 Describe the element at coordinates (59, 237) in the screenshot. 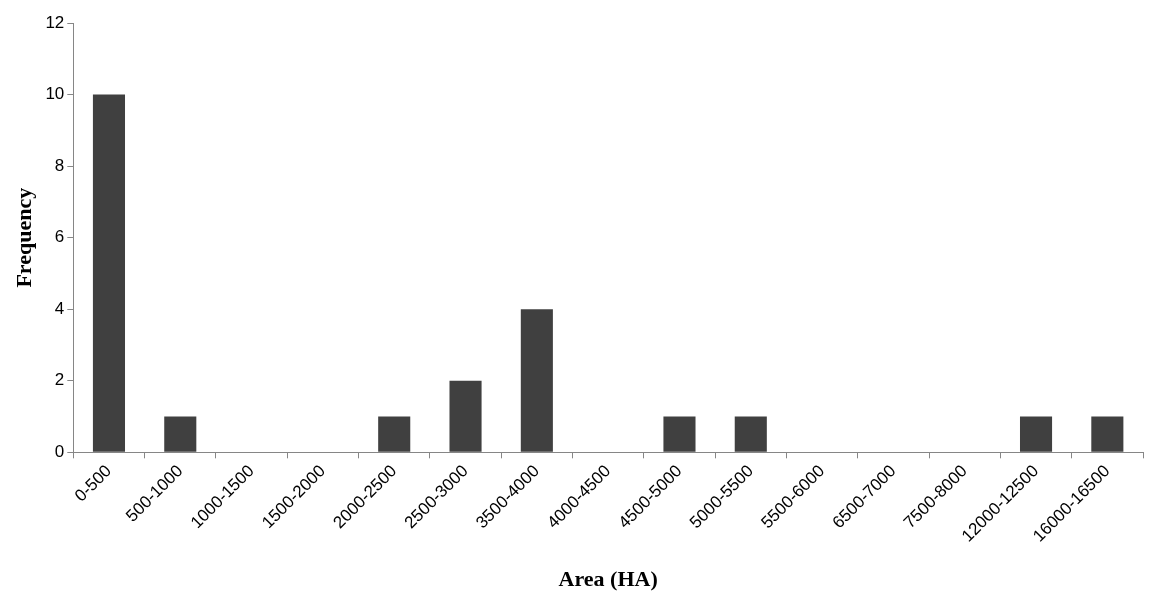

I see `y-tick-label: 6` at that location.